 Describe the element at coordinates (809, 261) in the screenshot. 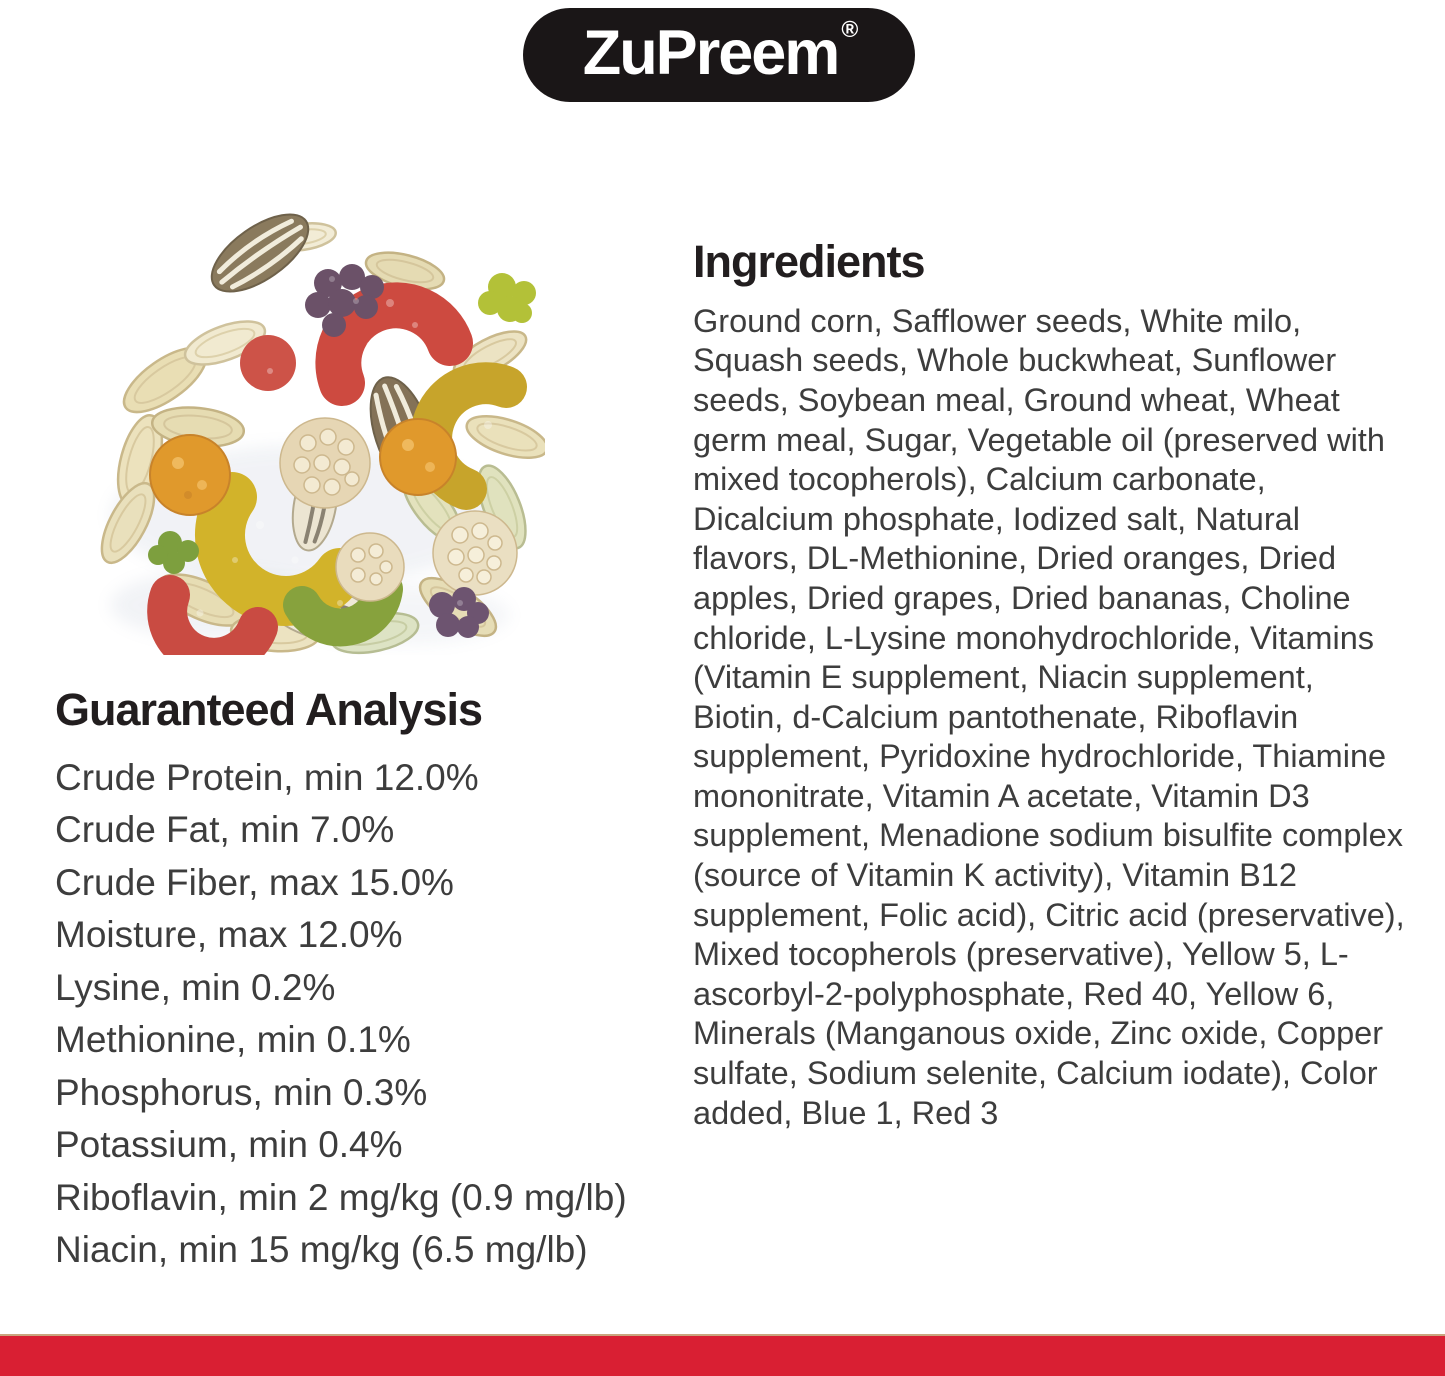

I see `ingredients-title: Ingredients` at that location.